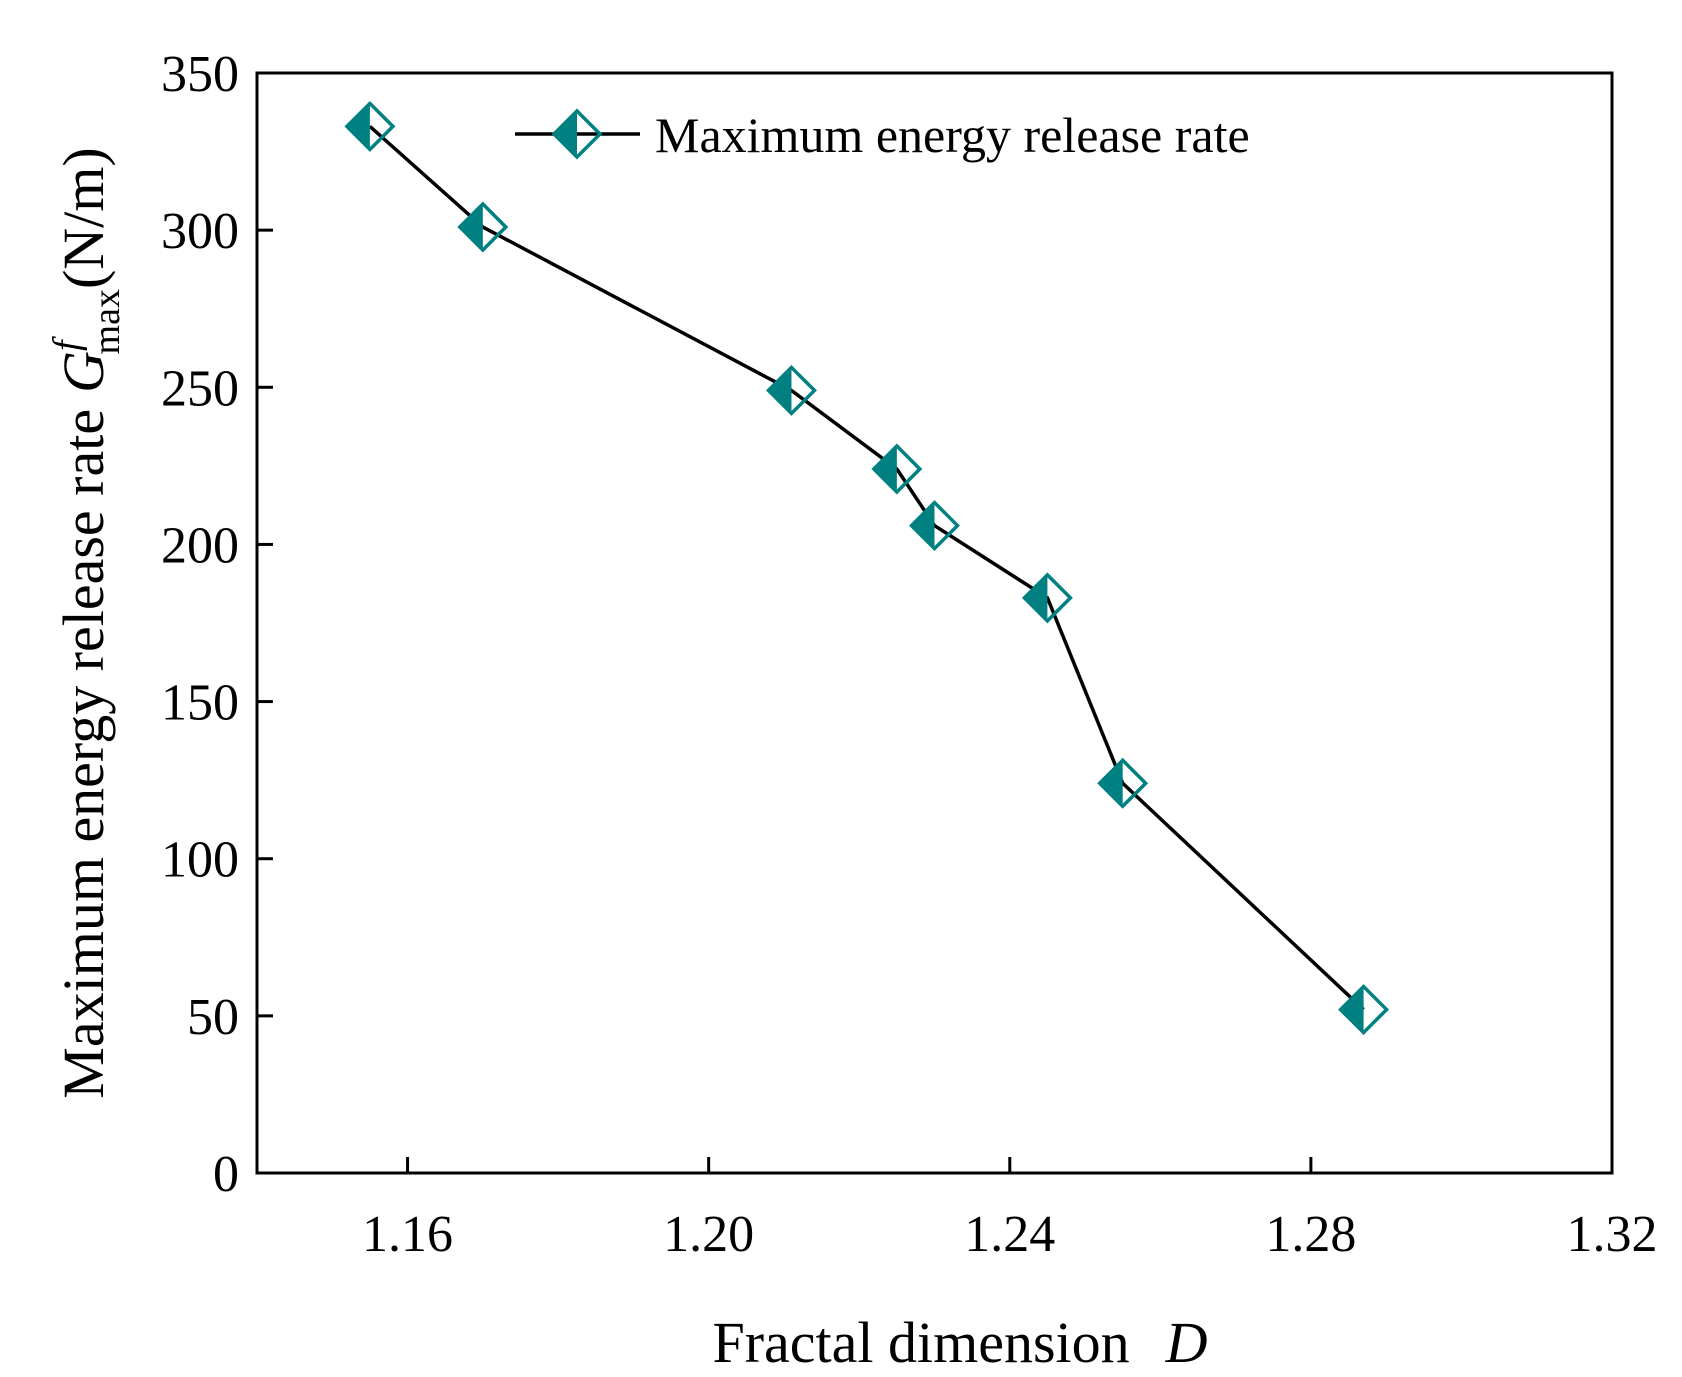 This screenshot has width=1682, height=1377. I want to click on x-axis-symbol: D, so click(1186, 1342).